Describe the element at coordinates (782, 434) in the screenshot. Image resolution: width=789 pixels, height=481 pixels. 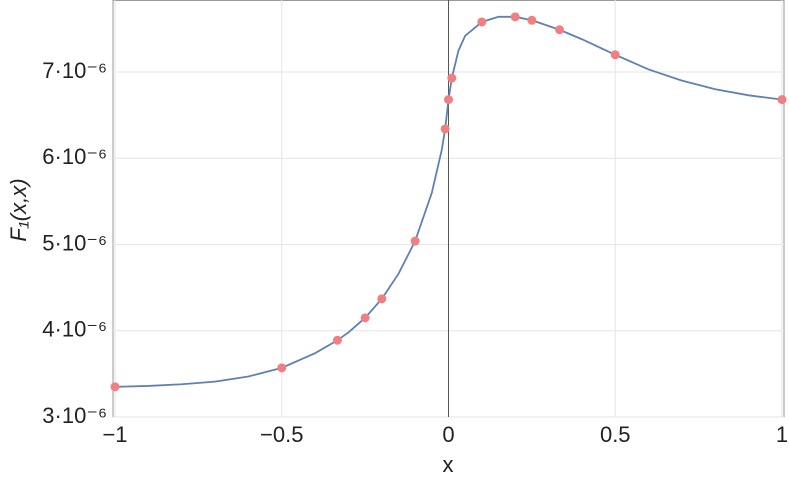
I see `x-tick-label: 1` at that location.